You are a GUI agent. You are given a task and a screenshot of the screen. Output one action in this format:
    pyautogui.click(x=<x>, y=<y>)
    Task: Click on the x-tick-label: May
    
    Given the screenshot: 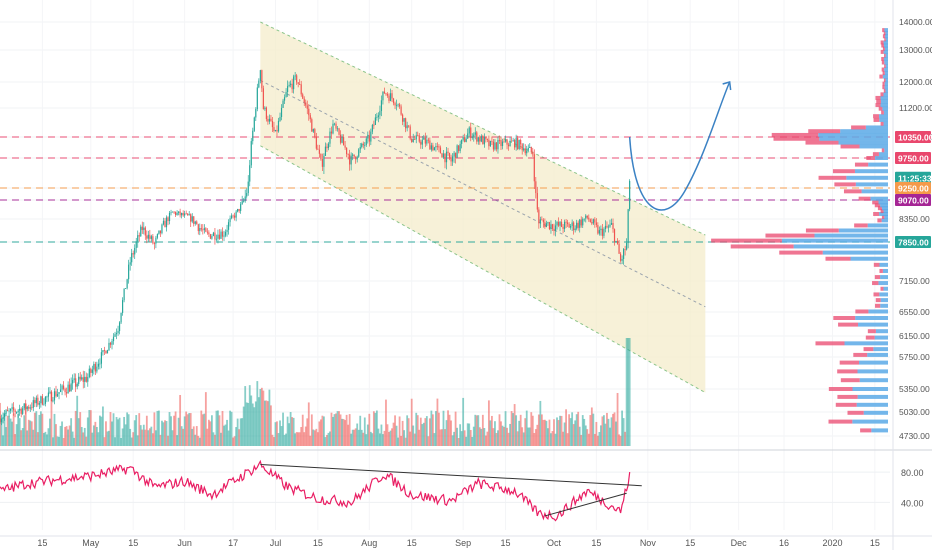 What is the action you would take?
    pyautogui.click(x=91, y=543)
    